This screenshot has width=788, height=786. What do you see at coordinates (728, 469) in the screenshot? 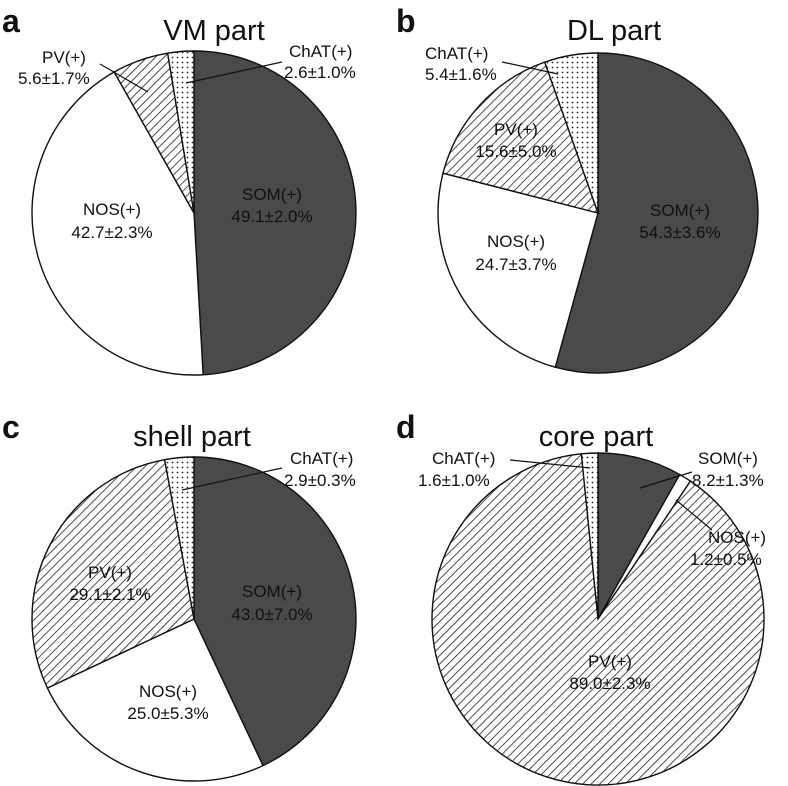
I see `slice-label-som: SOM(+) 8.2±1.3%` at bounding box center [728, 469].